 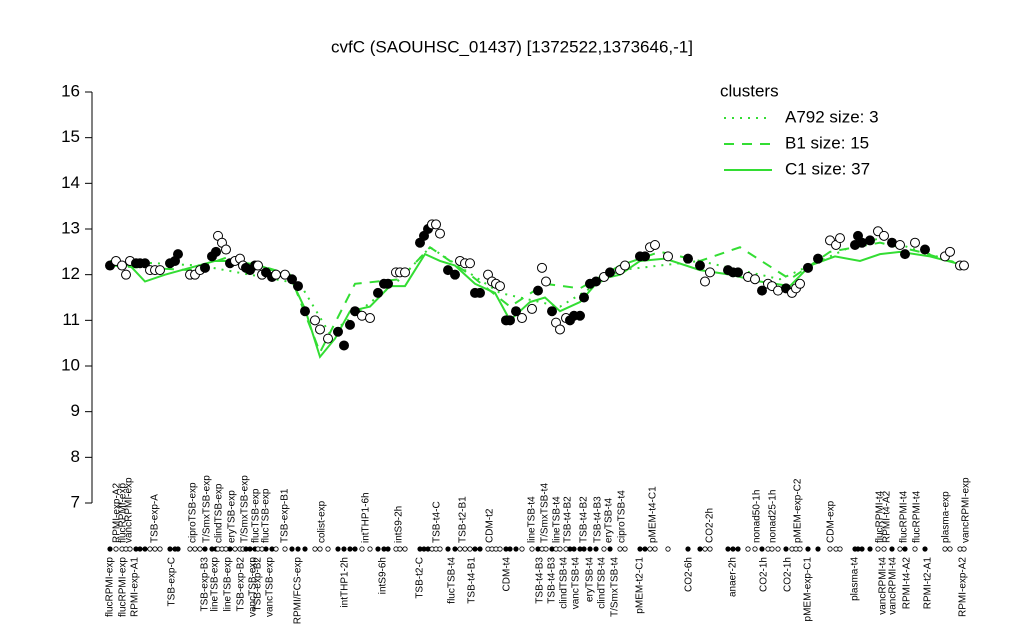 I want to click on x-label: TSB-exp-A, so click(x=155, y=518).